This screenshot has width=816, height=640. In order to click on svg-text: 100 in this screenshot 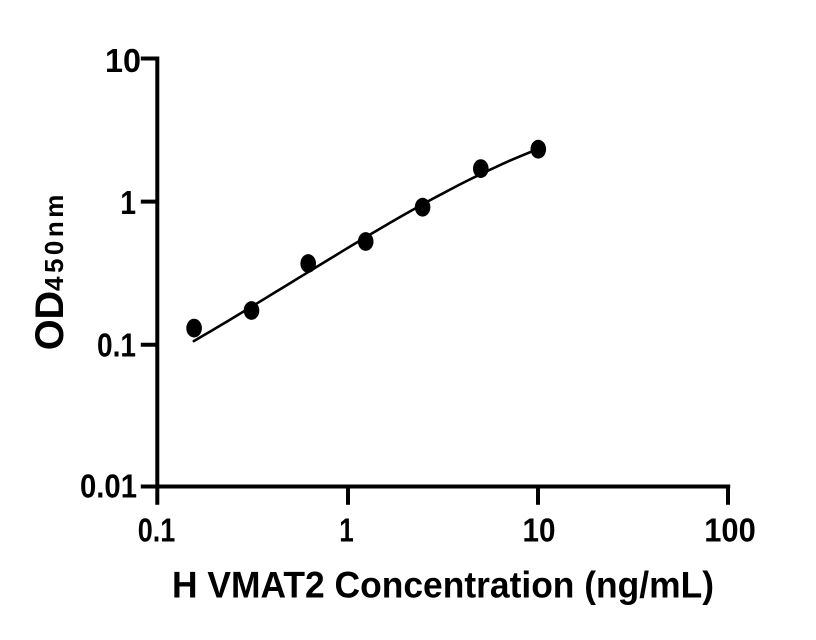, I will do `click(730, 530)`.